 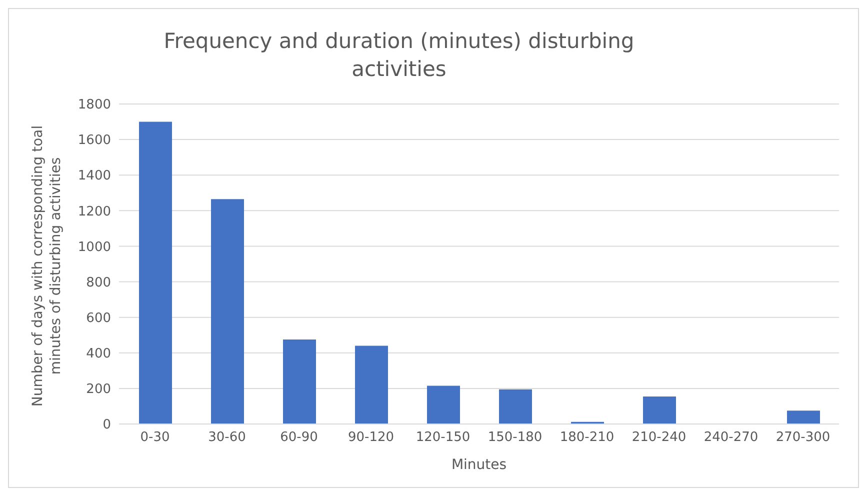 I want to click on x-axis-title: Minutes, so click(x=479, y=465).